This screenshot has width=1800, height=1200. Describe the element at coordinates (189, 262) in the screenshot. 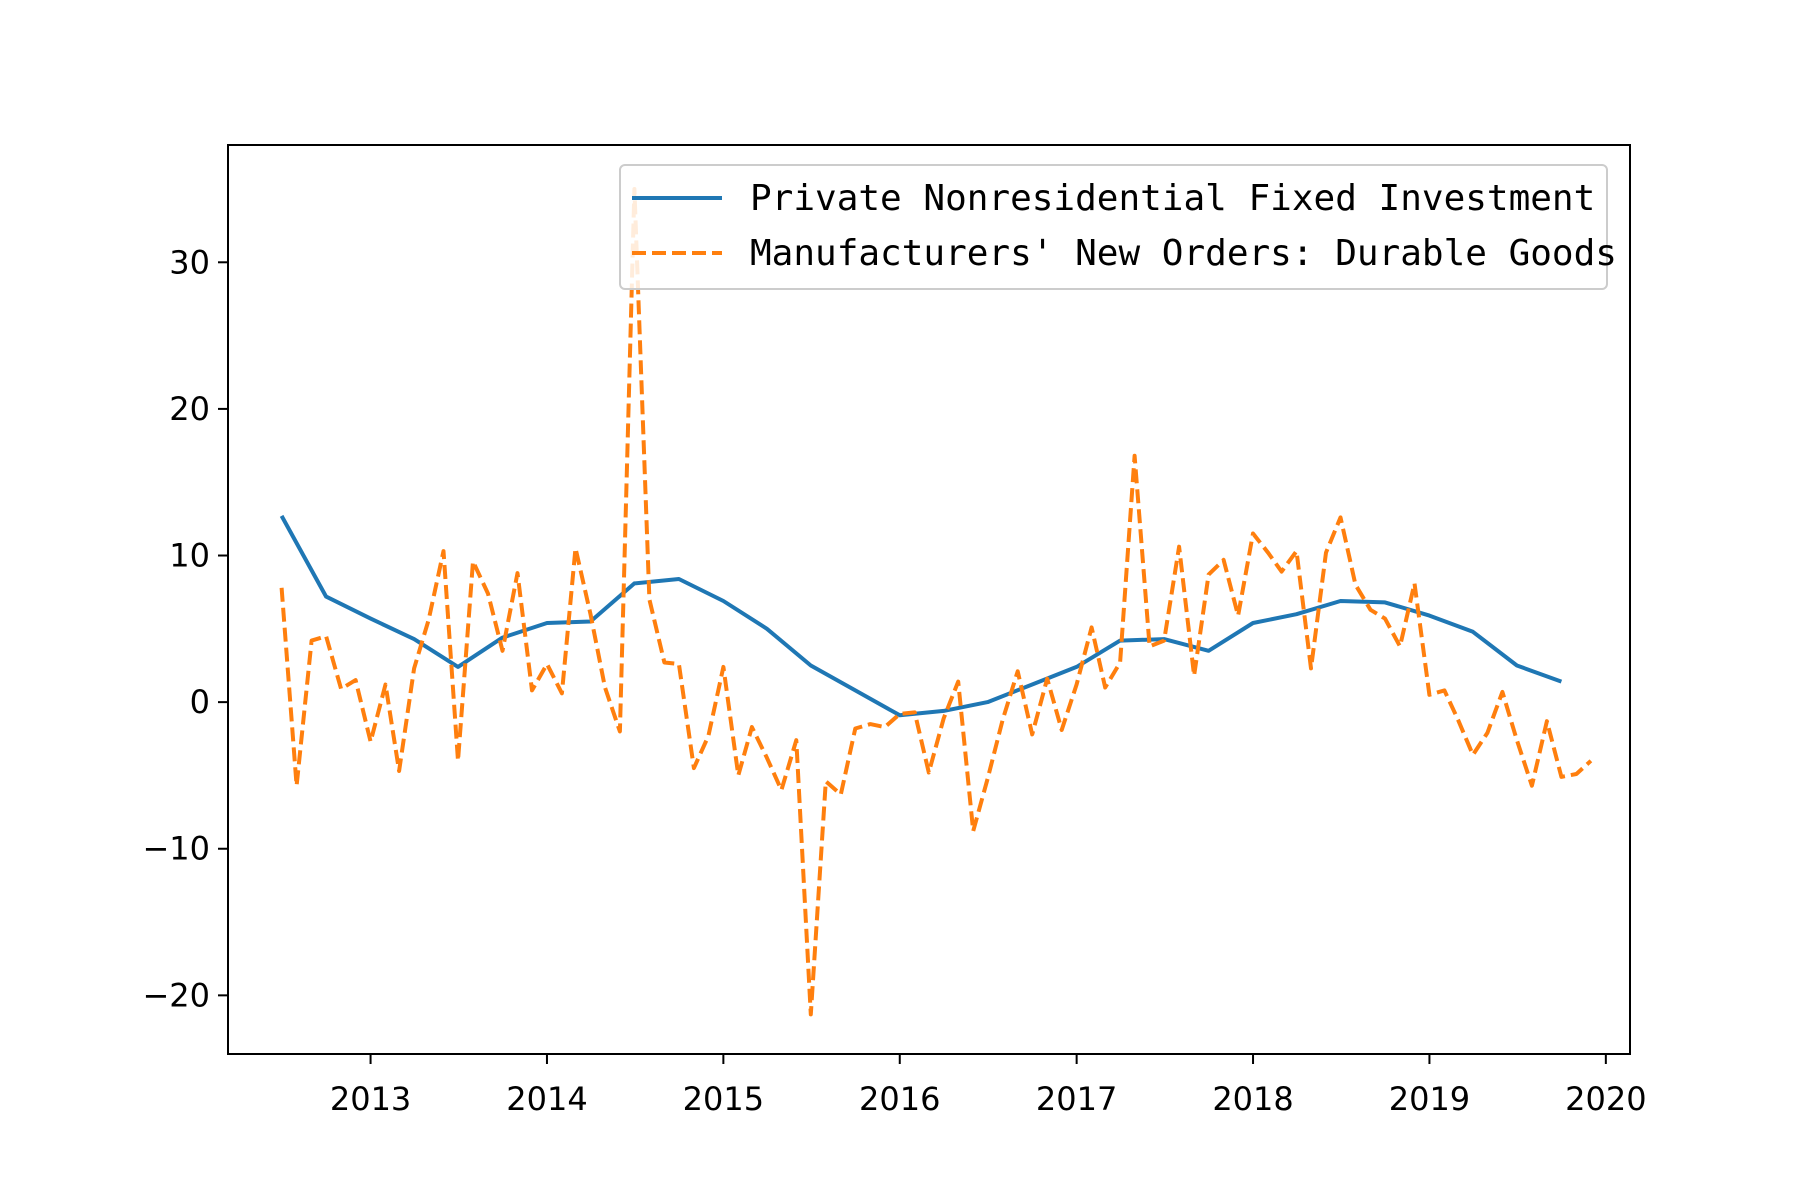

I see `y-tick-label: 30` at that location.